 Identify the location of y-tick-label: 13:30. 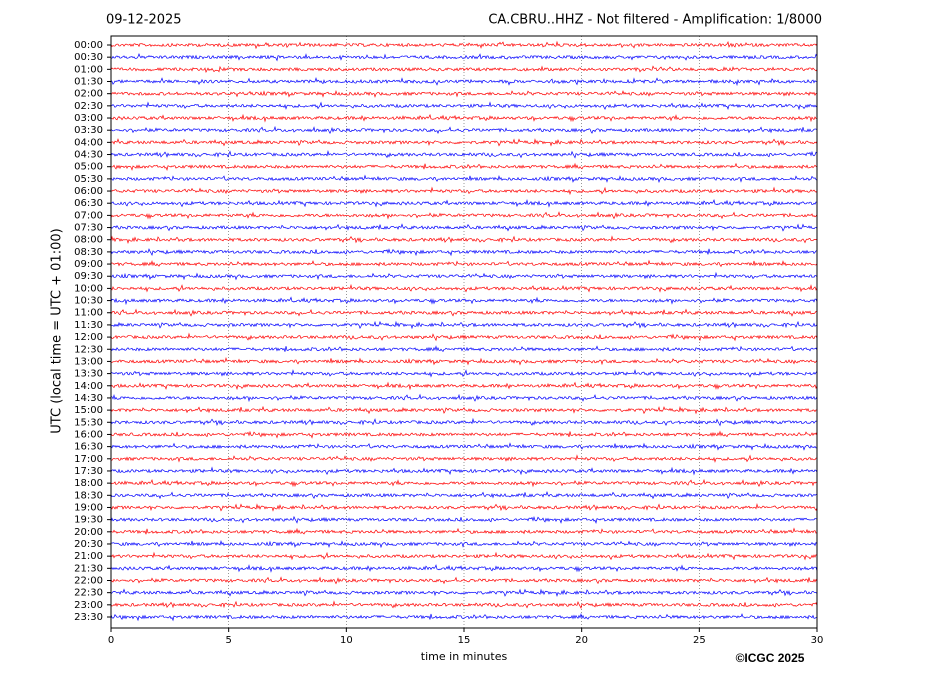
(88, 374).